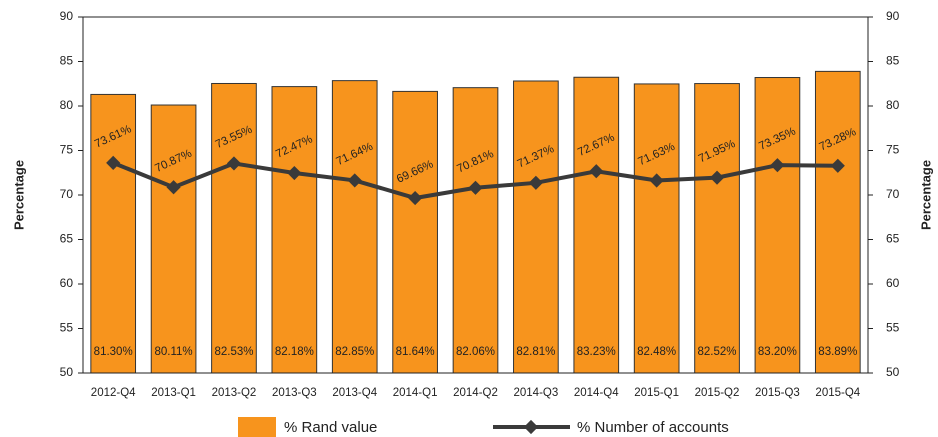 Image resolution: width=938 pixels, height=437 pixels. Describe the element at coordinates (67, 150) in the screenshot. I see `y-tick-label: 75` at that location.